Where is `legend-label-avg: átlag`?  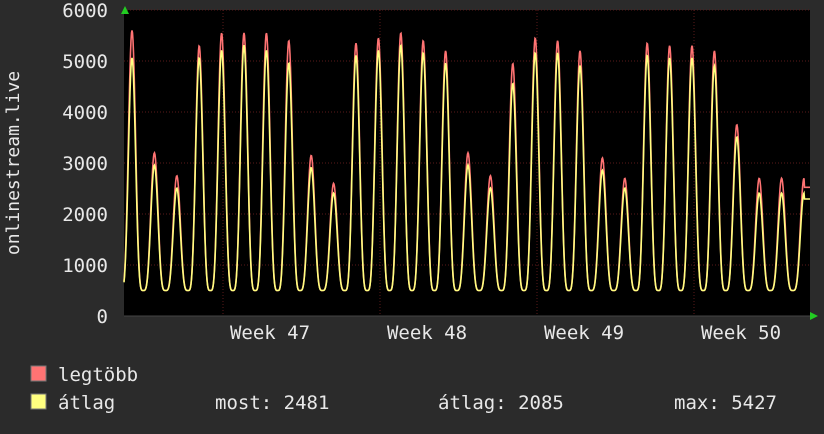 legend-label-avg: átlag is located at coordinates (86, 403).